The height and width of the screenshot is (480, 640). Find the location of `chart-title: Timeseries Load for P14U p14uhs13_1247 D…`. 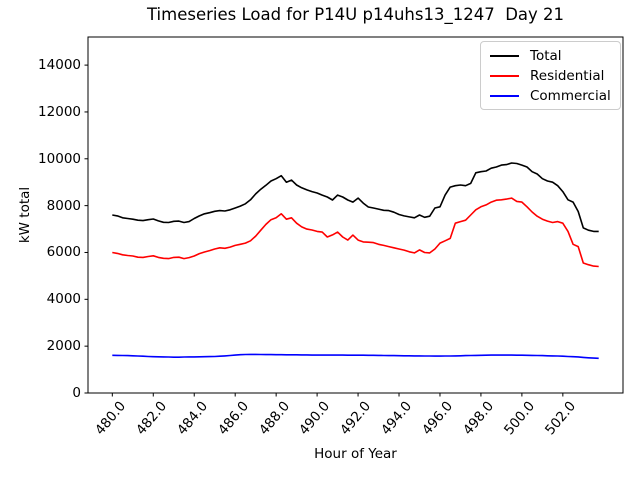

chart-title: Timeseries Load for P14U p14uhs13_1247 D… is located at coordinates (355, 14).